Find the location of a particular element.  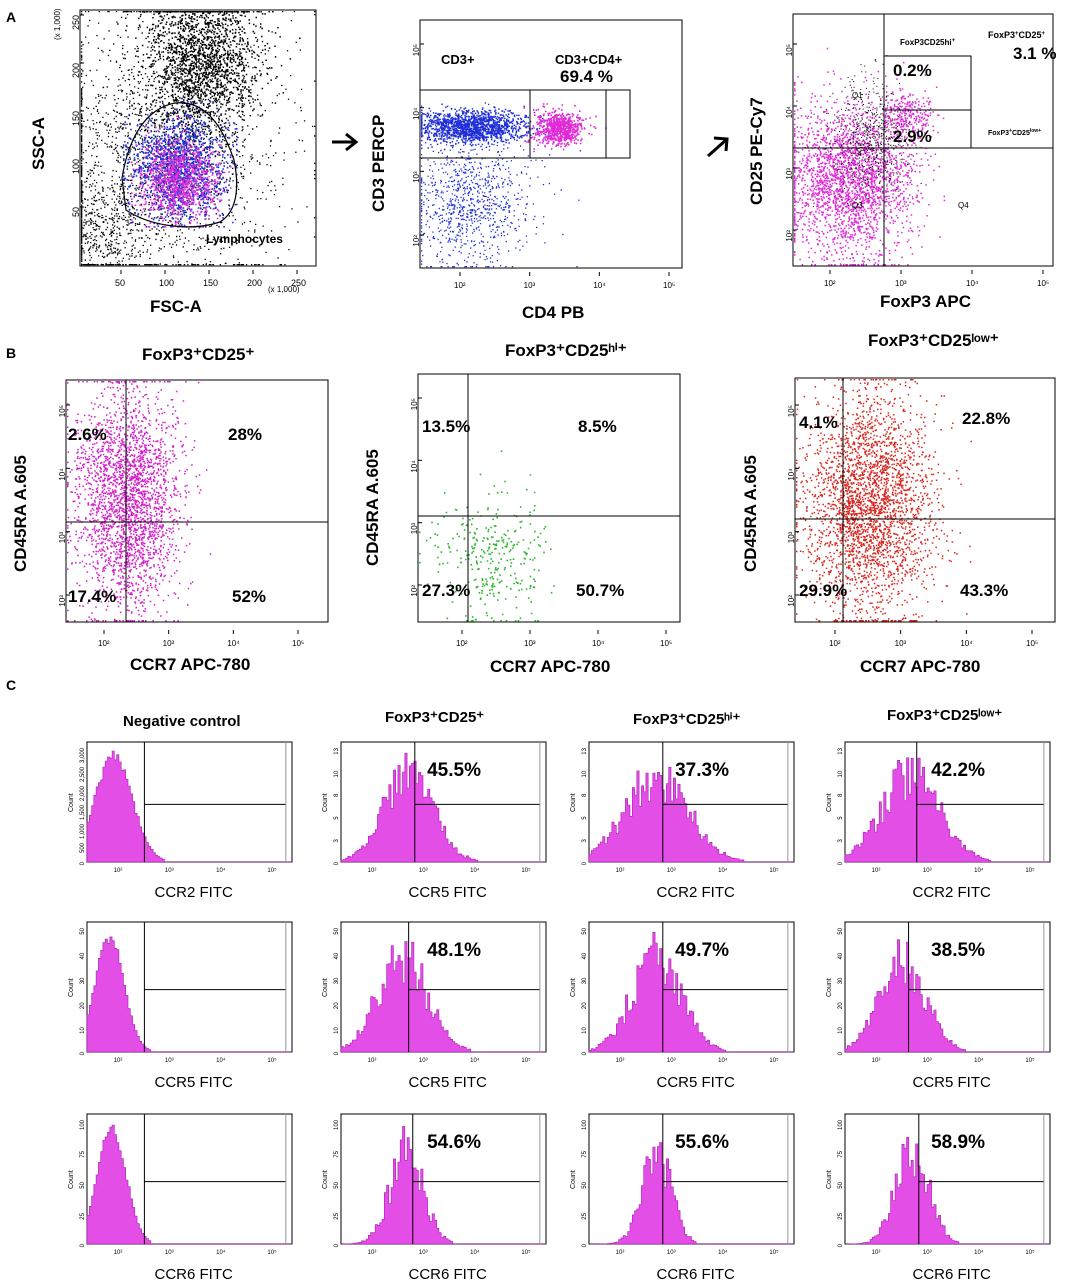

x-tick-label: 200 is located at coordinates (254, 283).